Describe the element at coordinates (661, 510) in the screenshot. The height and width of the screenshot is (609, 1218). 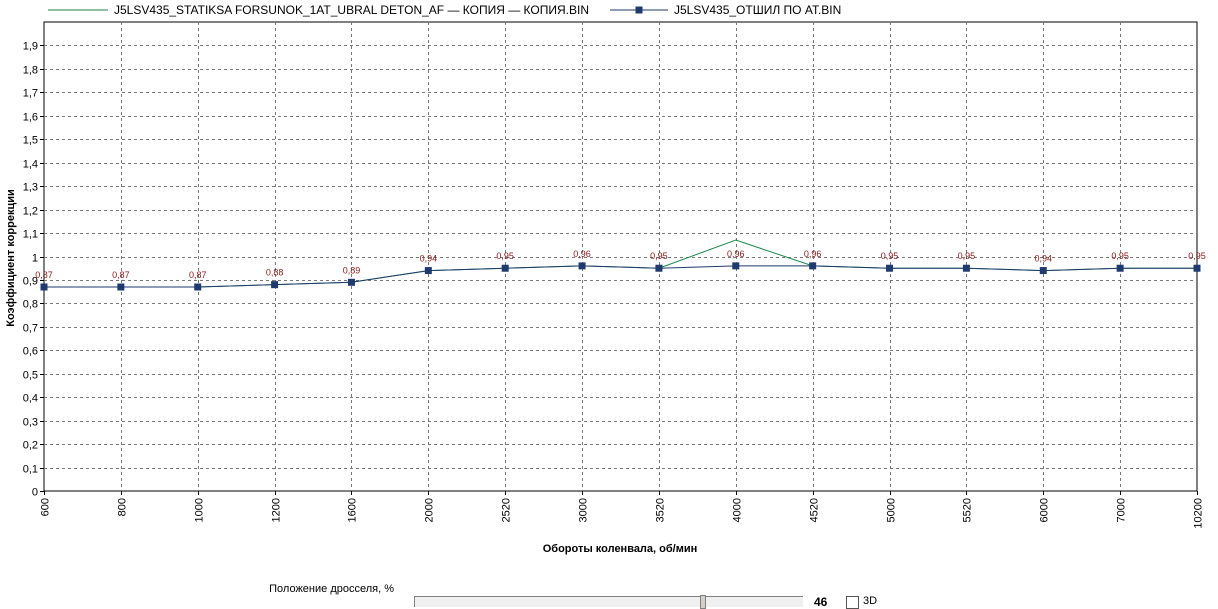
I see `x-tick-label: 3520` at that location.